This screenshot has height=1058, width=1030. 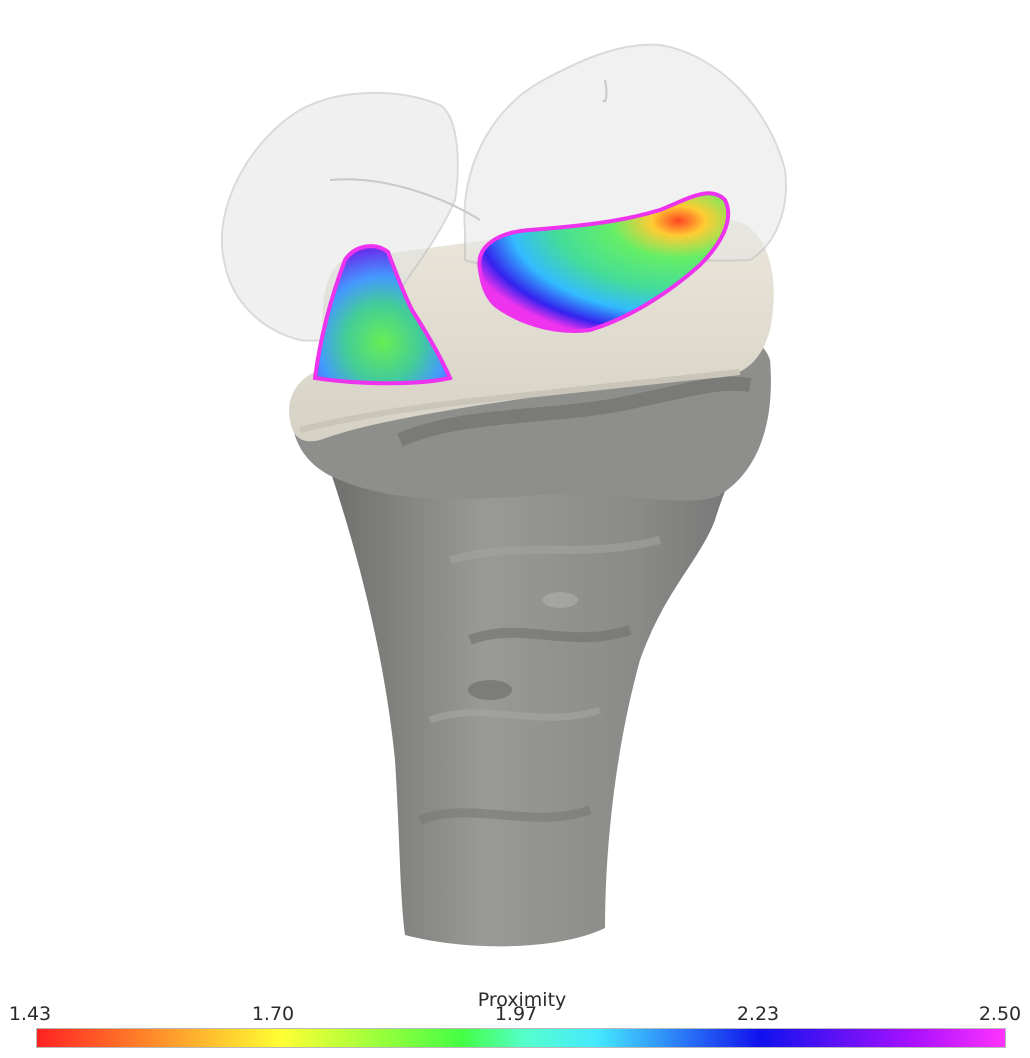 I want to click on colorbar-tick-label: 2.23, so click(x=758, y=1014).